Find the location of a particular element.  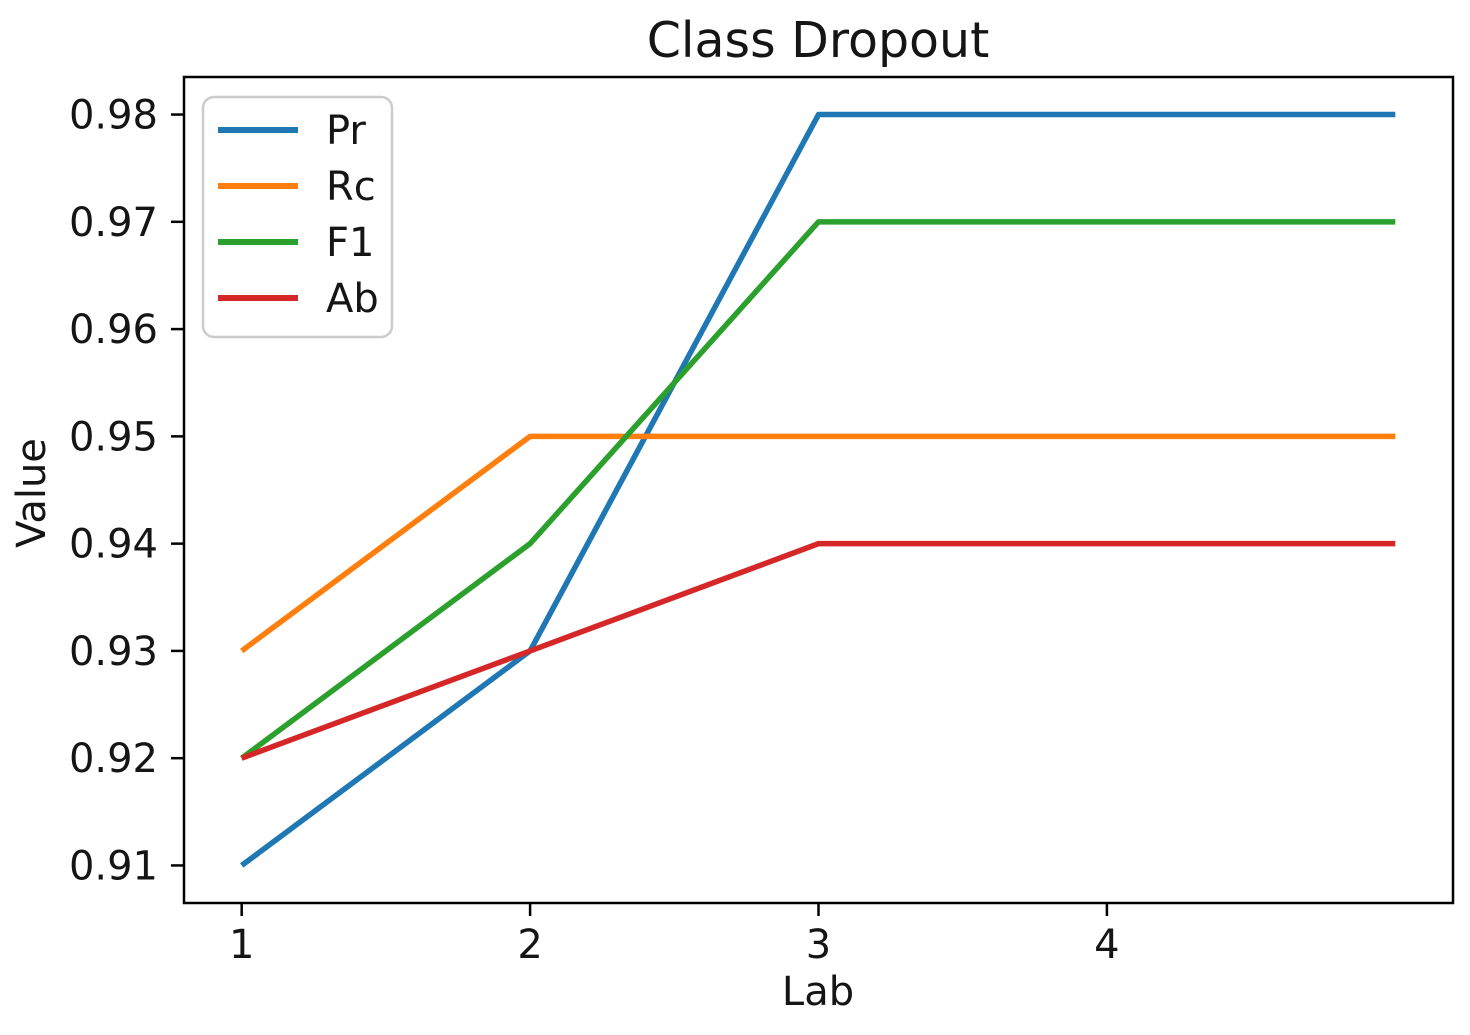

y-tick-label: 0.98 is located at coordinates (113, 116).